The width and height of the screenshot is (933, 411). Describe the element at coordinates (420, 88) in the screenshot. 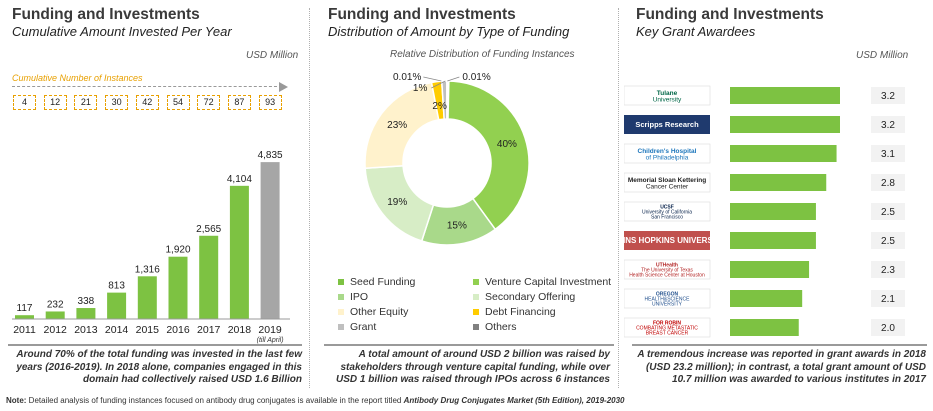

I see `slice-label-grant: 1%` at that location.